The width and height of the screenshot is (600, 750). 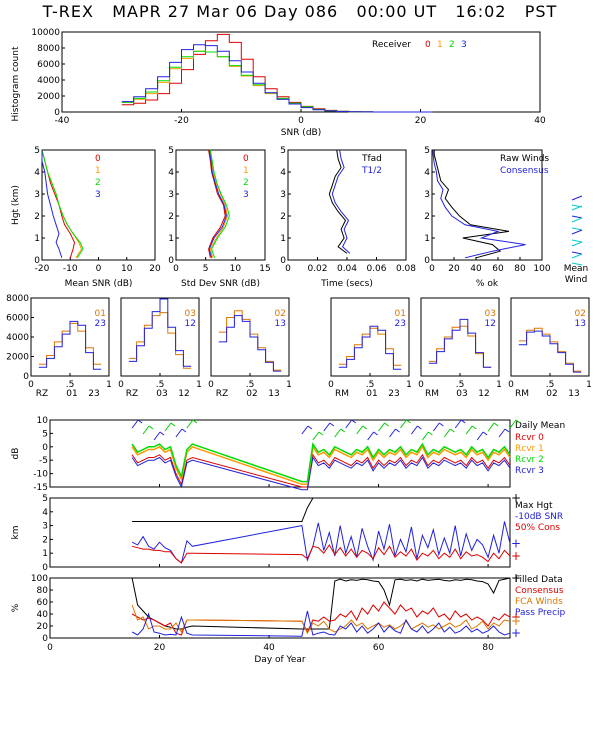 What do you see at coordinates (211, 385) in the screenshot?
I see `dist-rz-0213-xtick-label: 0` at bounding box center [211, 385].